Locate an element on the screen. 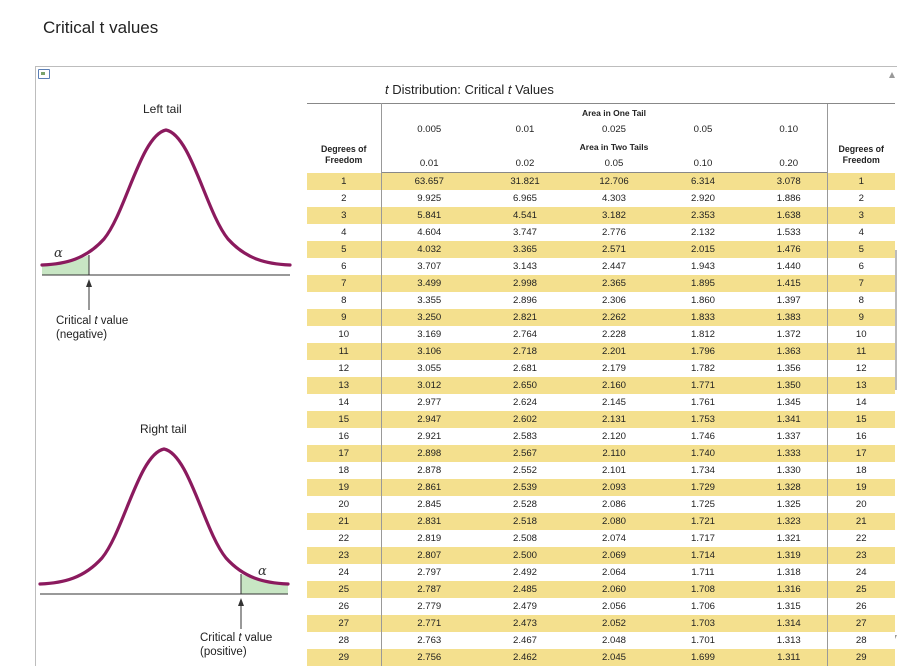  critical-value-cell: 1.782 is located at coordinates (703, 368).